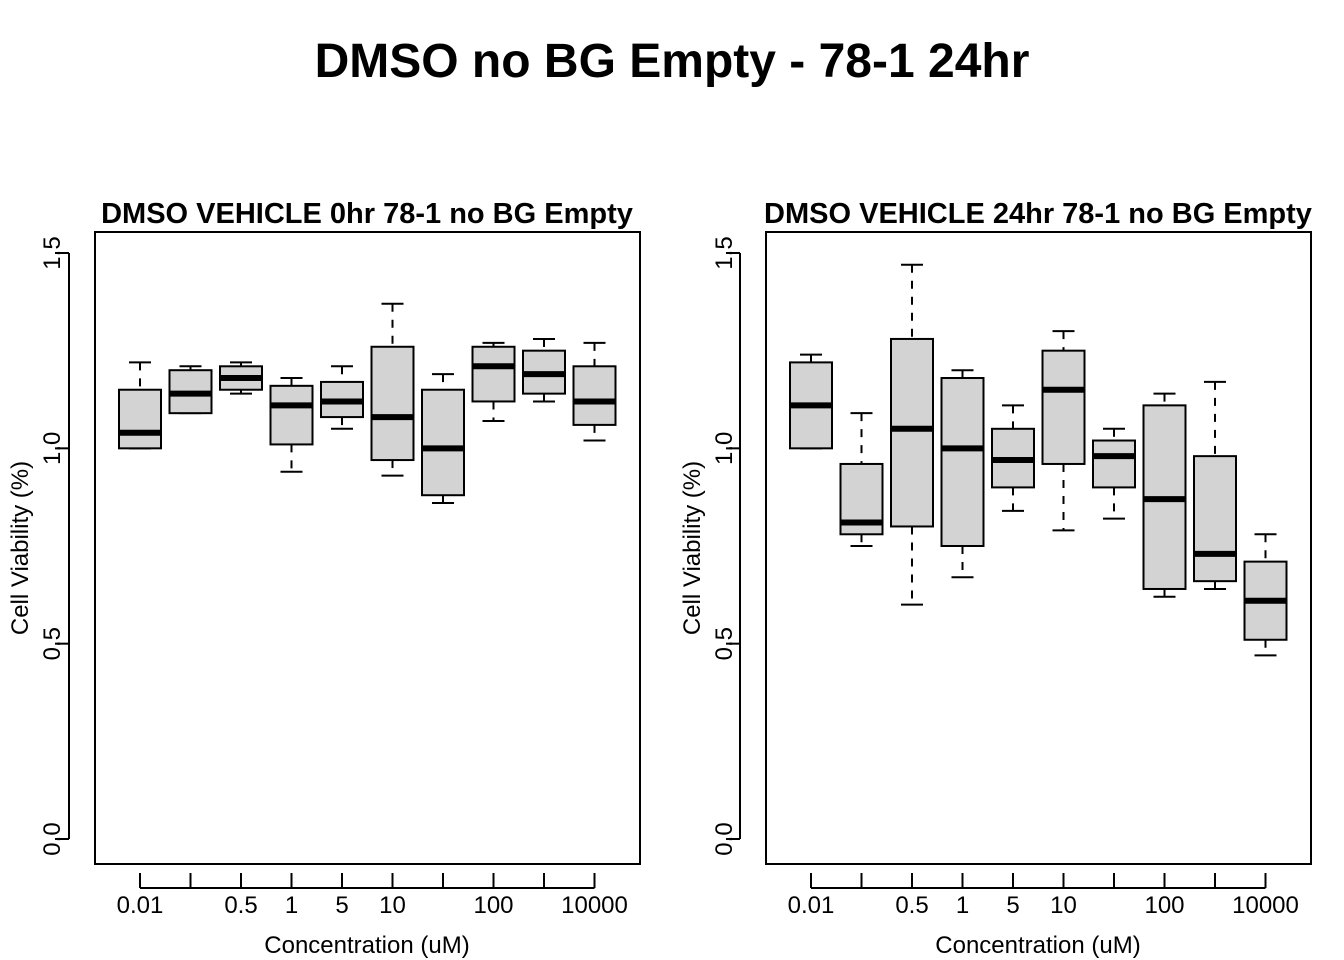 The width and height of the screenshot is (1344, 960). I want to click on panel-title: DMSO VEHICLE 24hr 78-1 no BG Empty, so click(1038, 214).